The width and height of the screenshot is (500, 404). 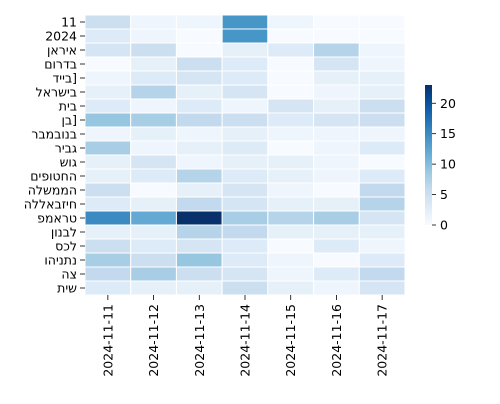 What do you see at coordinates (68, 162) in the screenshot?
I see `y-tick-label: גוש` at bounding box center [68, 162].